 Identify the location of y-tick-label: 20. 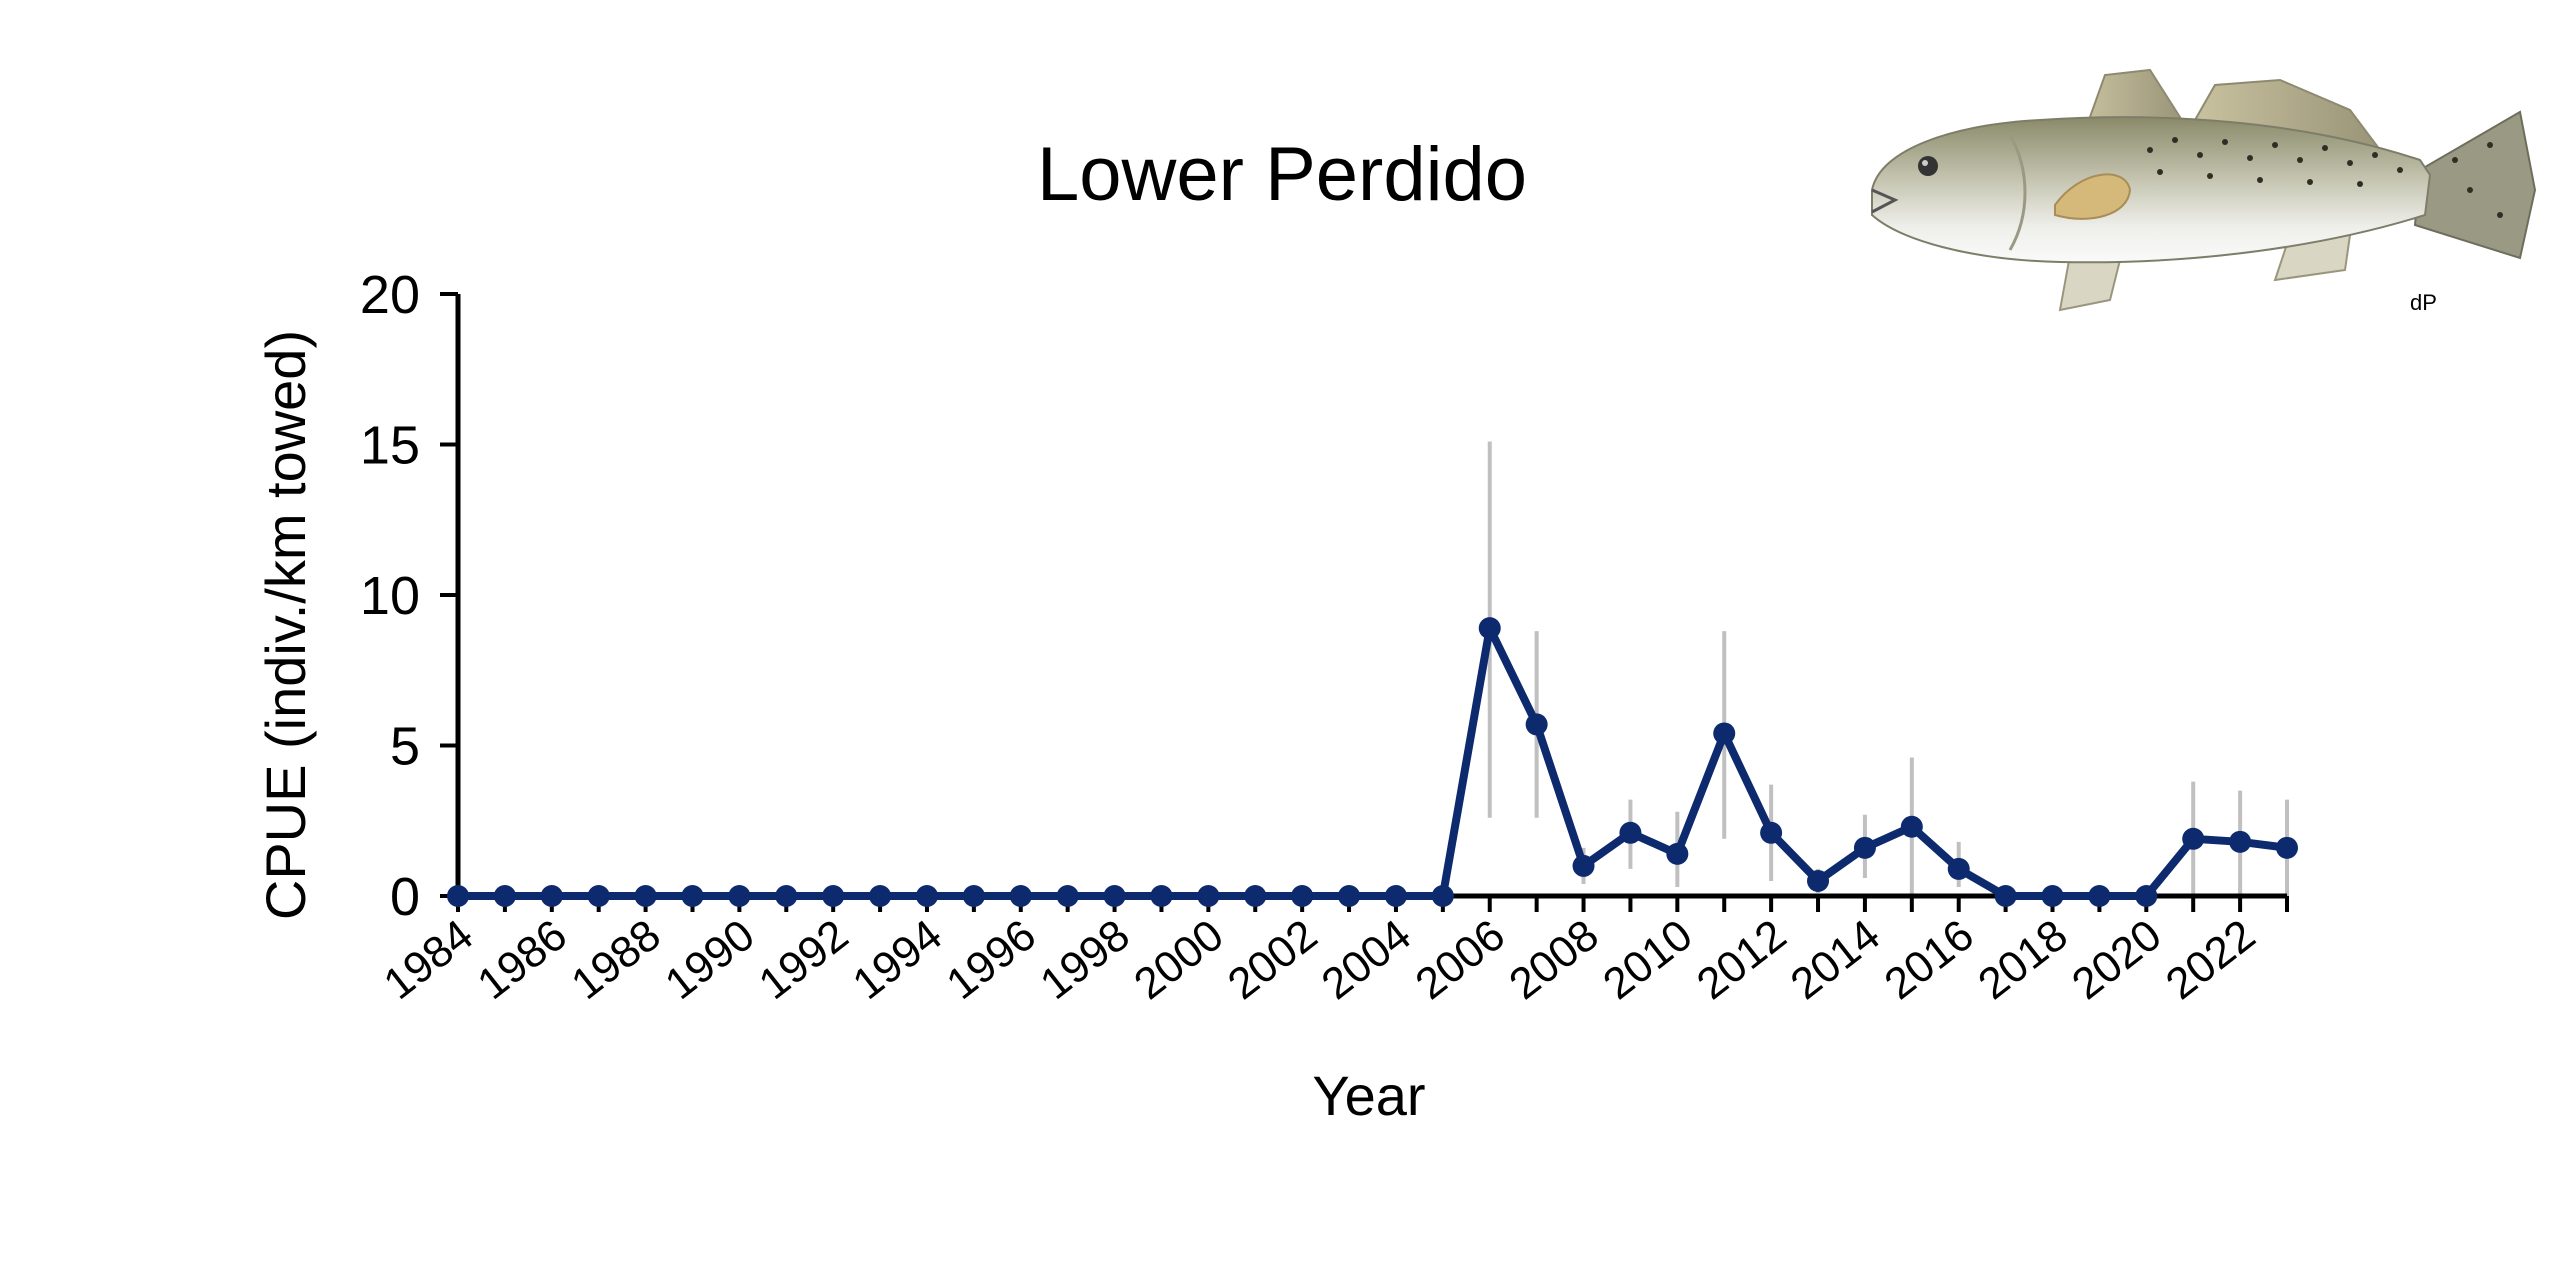
(390, 295).